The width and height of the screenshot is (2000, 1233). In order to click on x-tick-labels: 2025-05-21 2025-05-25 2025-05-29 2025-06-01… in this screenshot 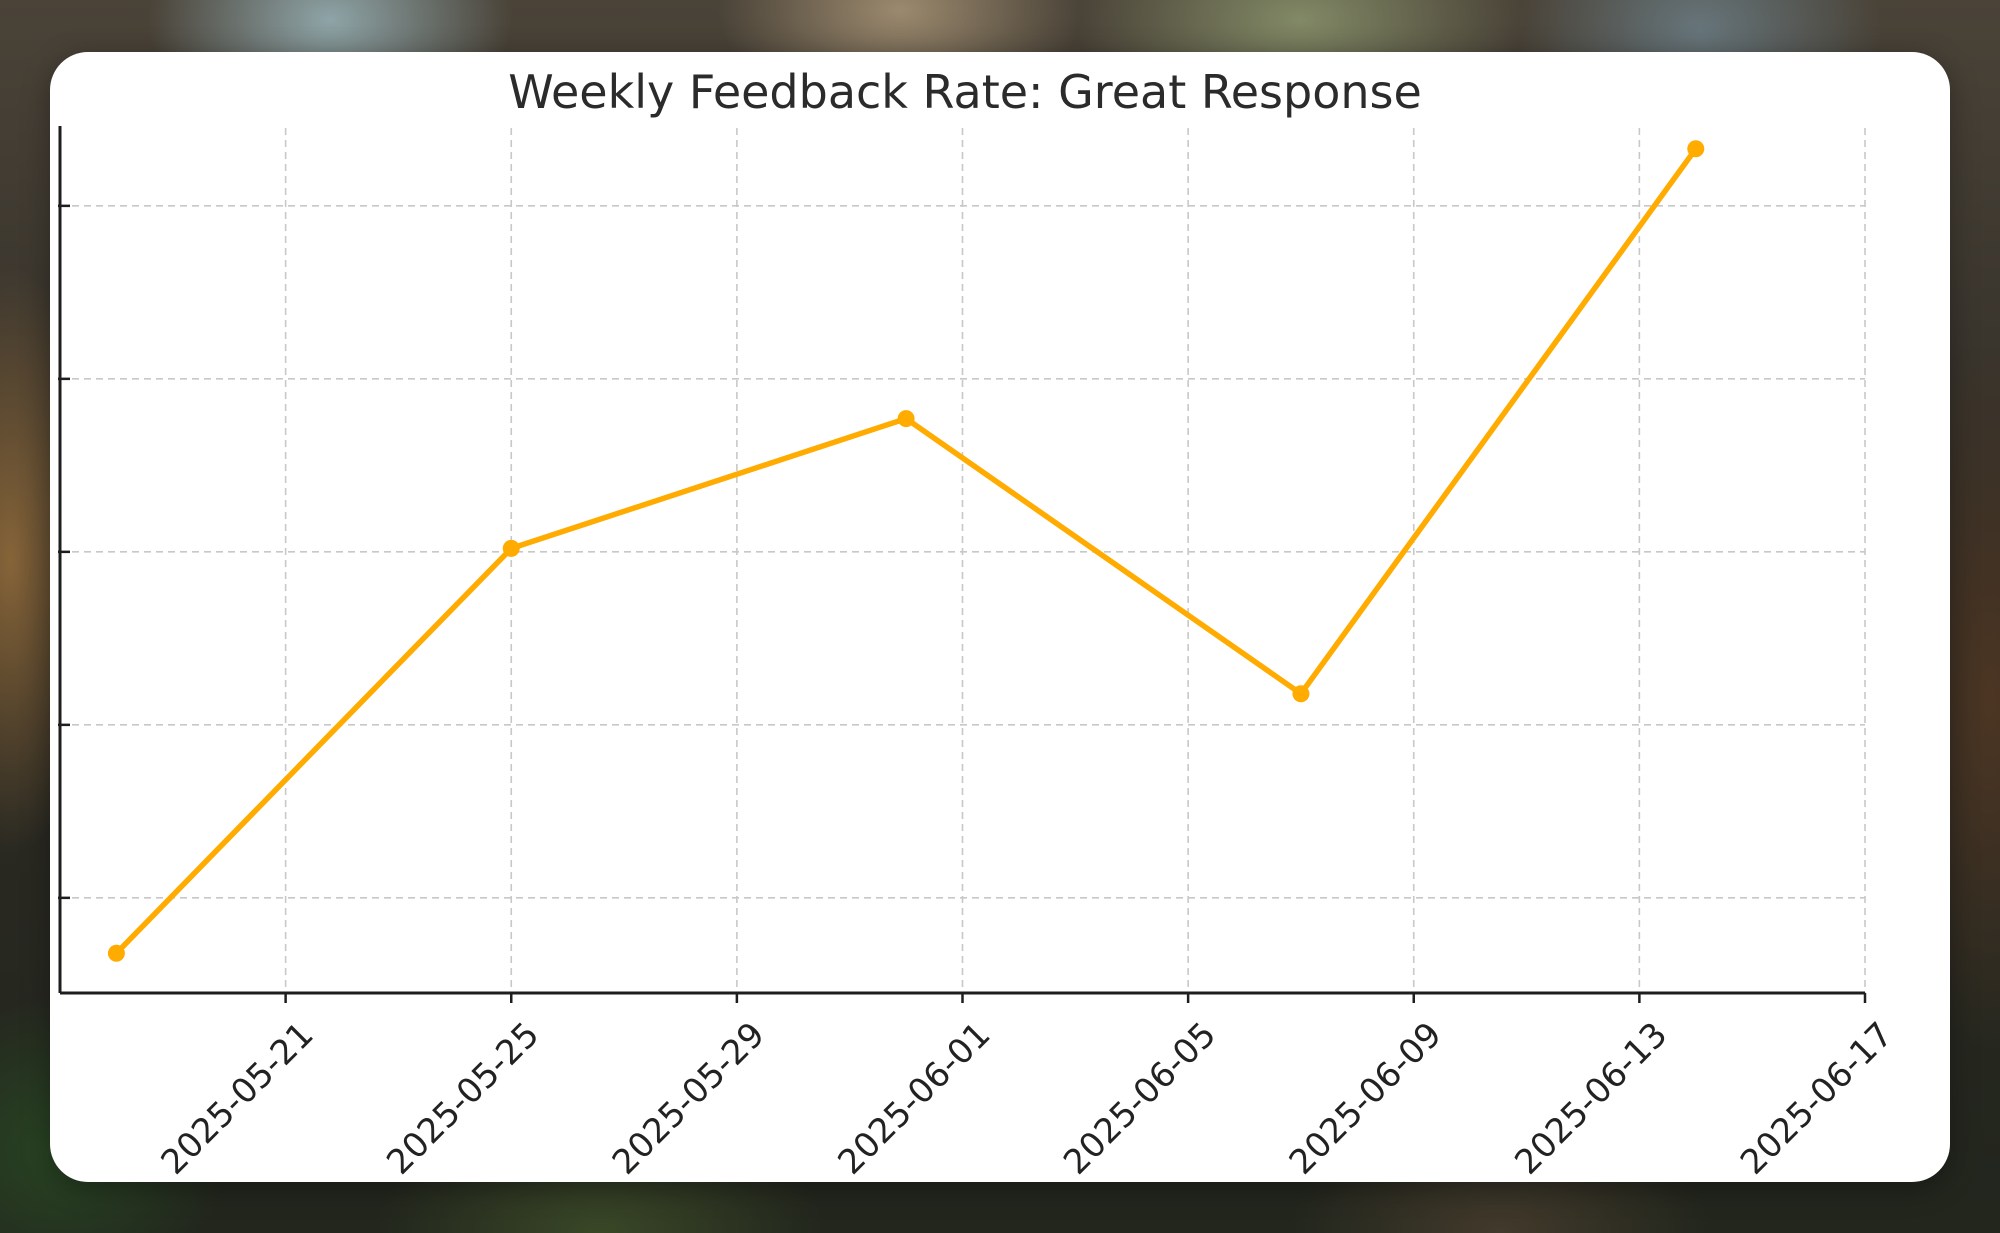, I will do `click(1027, 1099)`.